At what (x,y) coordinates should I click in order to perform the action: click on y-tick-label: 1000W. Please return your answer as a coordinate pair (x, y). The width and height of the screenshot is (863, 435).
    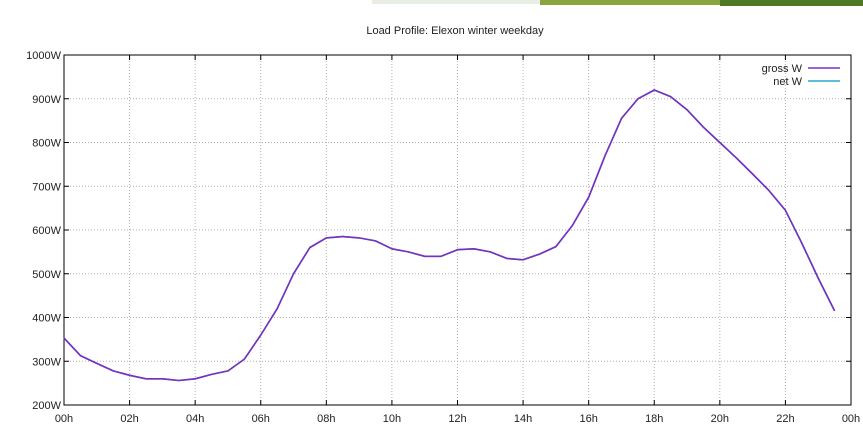
    Looking at the image, I should click on (43, 56).